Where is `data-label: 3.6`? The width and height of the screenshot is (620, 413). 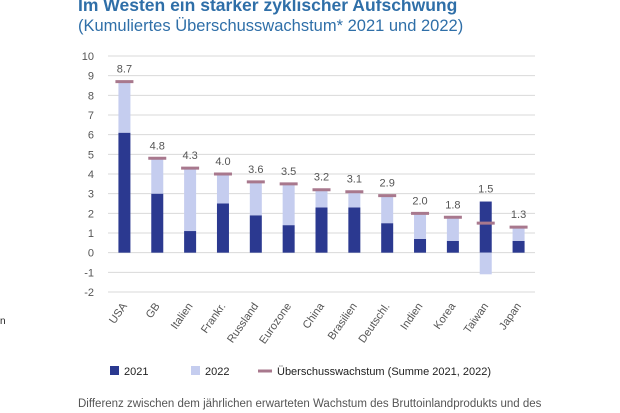
data-label: 3.6 is located at coordinates (255, 170).